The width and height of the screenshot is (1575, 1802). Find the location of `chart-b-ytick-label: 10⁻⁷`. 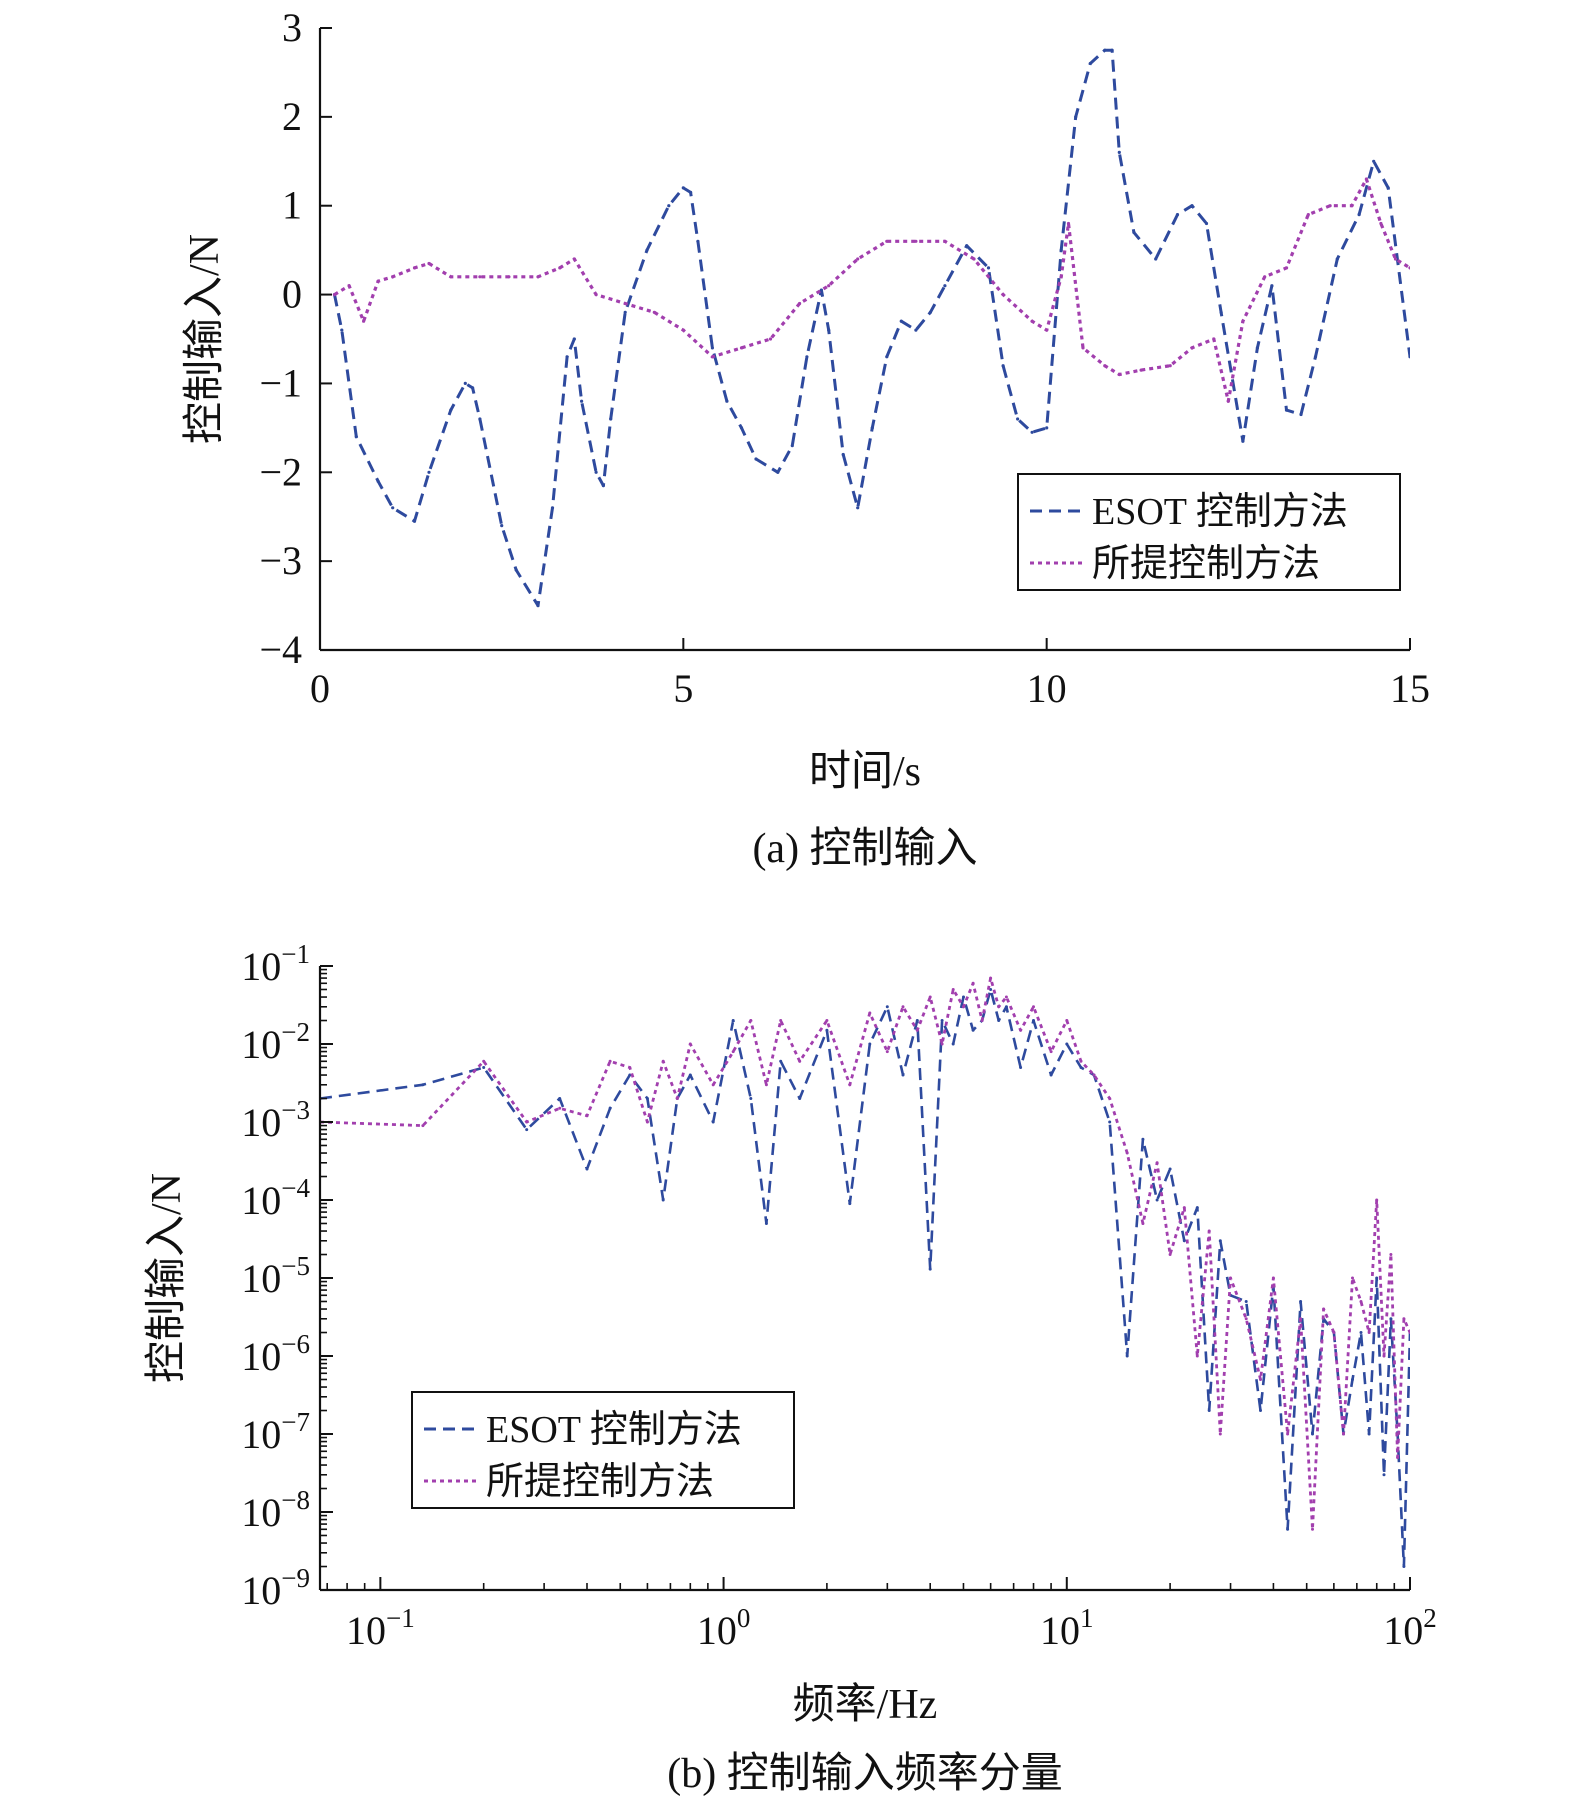

chart-b-ytick-label: 10⁻⁷ is located at coordinates (275, 1432).